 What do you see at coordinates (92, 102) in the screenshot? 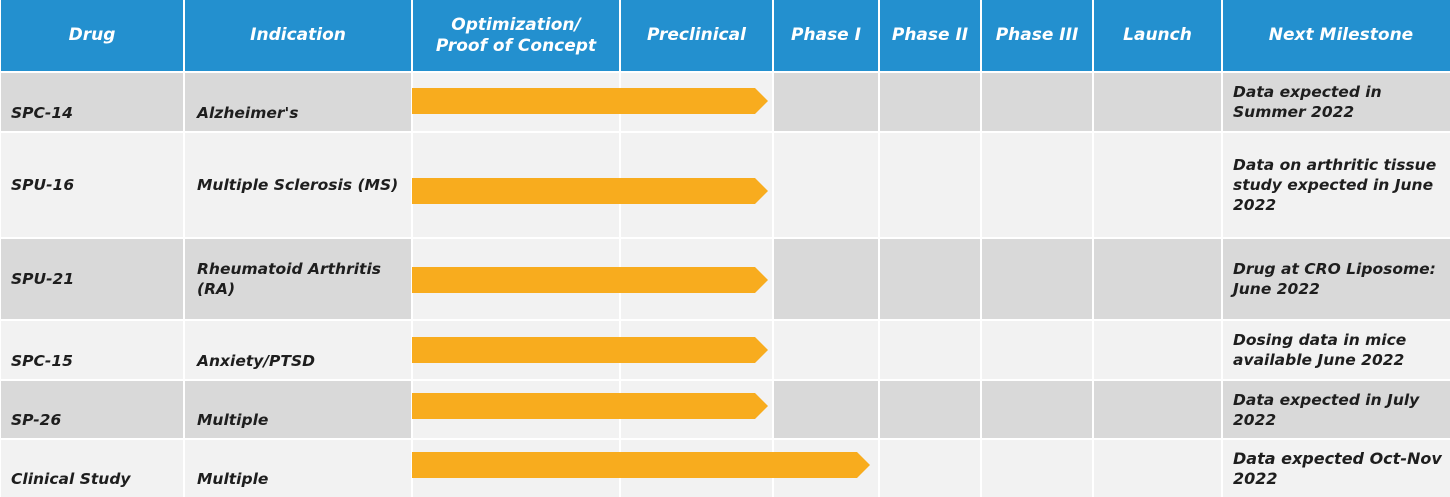
I see `table-row-drug: SPC-14` at bounding box center [92, 102].